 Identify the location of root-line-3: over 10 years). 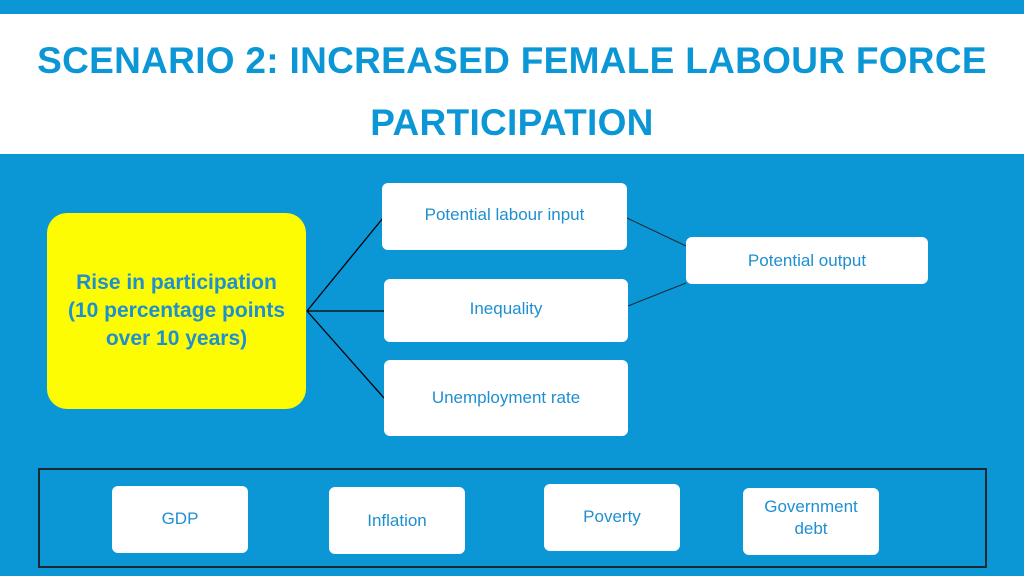
(176, 338).